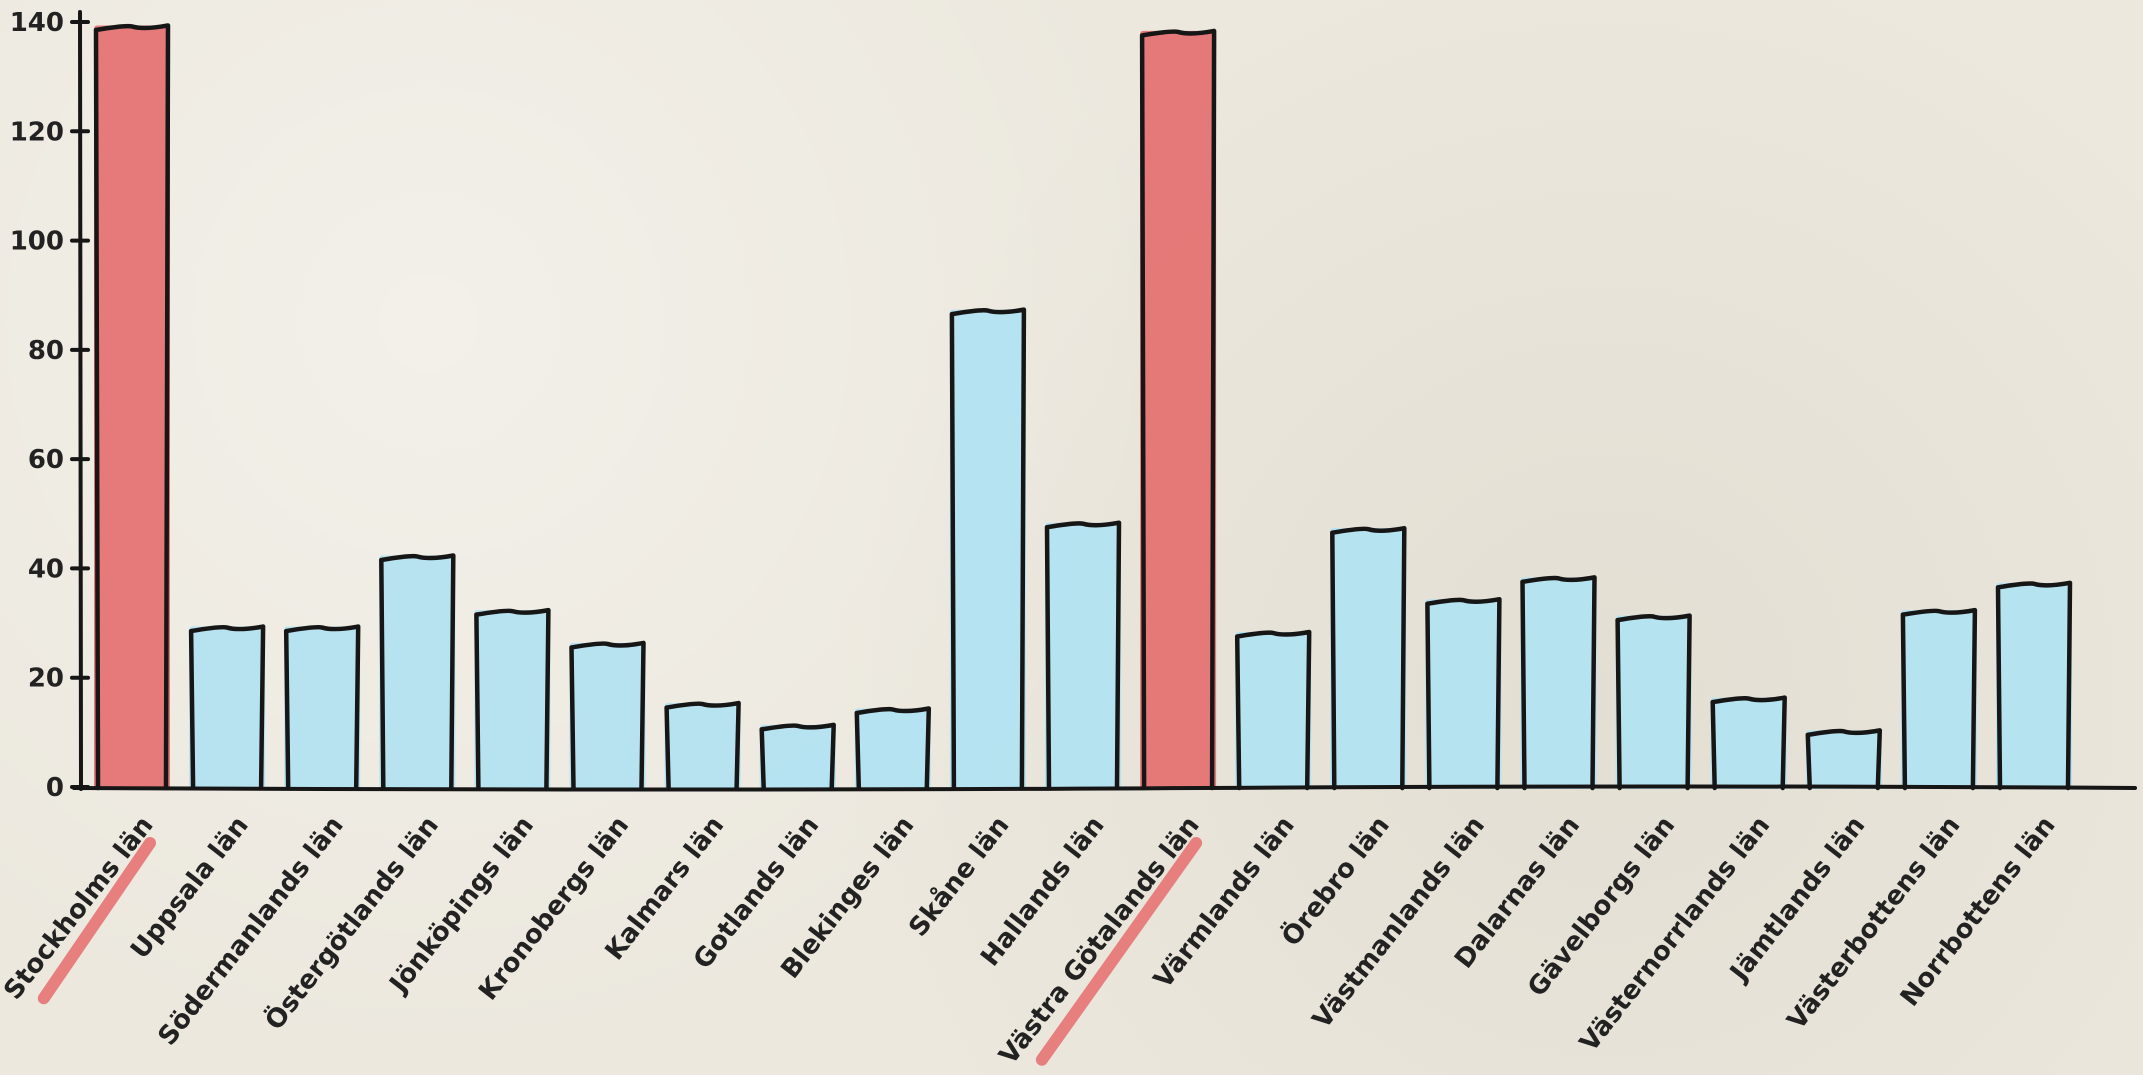 This screenshot has height=1075, width=2143. I want to click on y-tick-label: 60, so click(46, 460).